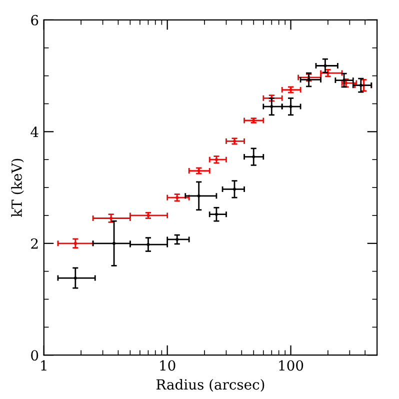 The height and width of the screenshot is (399, 399). I want to click on x-tick-label: 1, so click(43, 365).